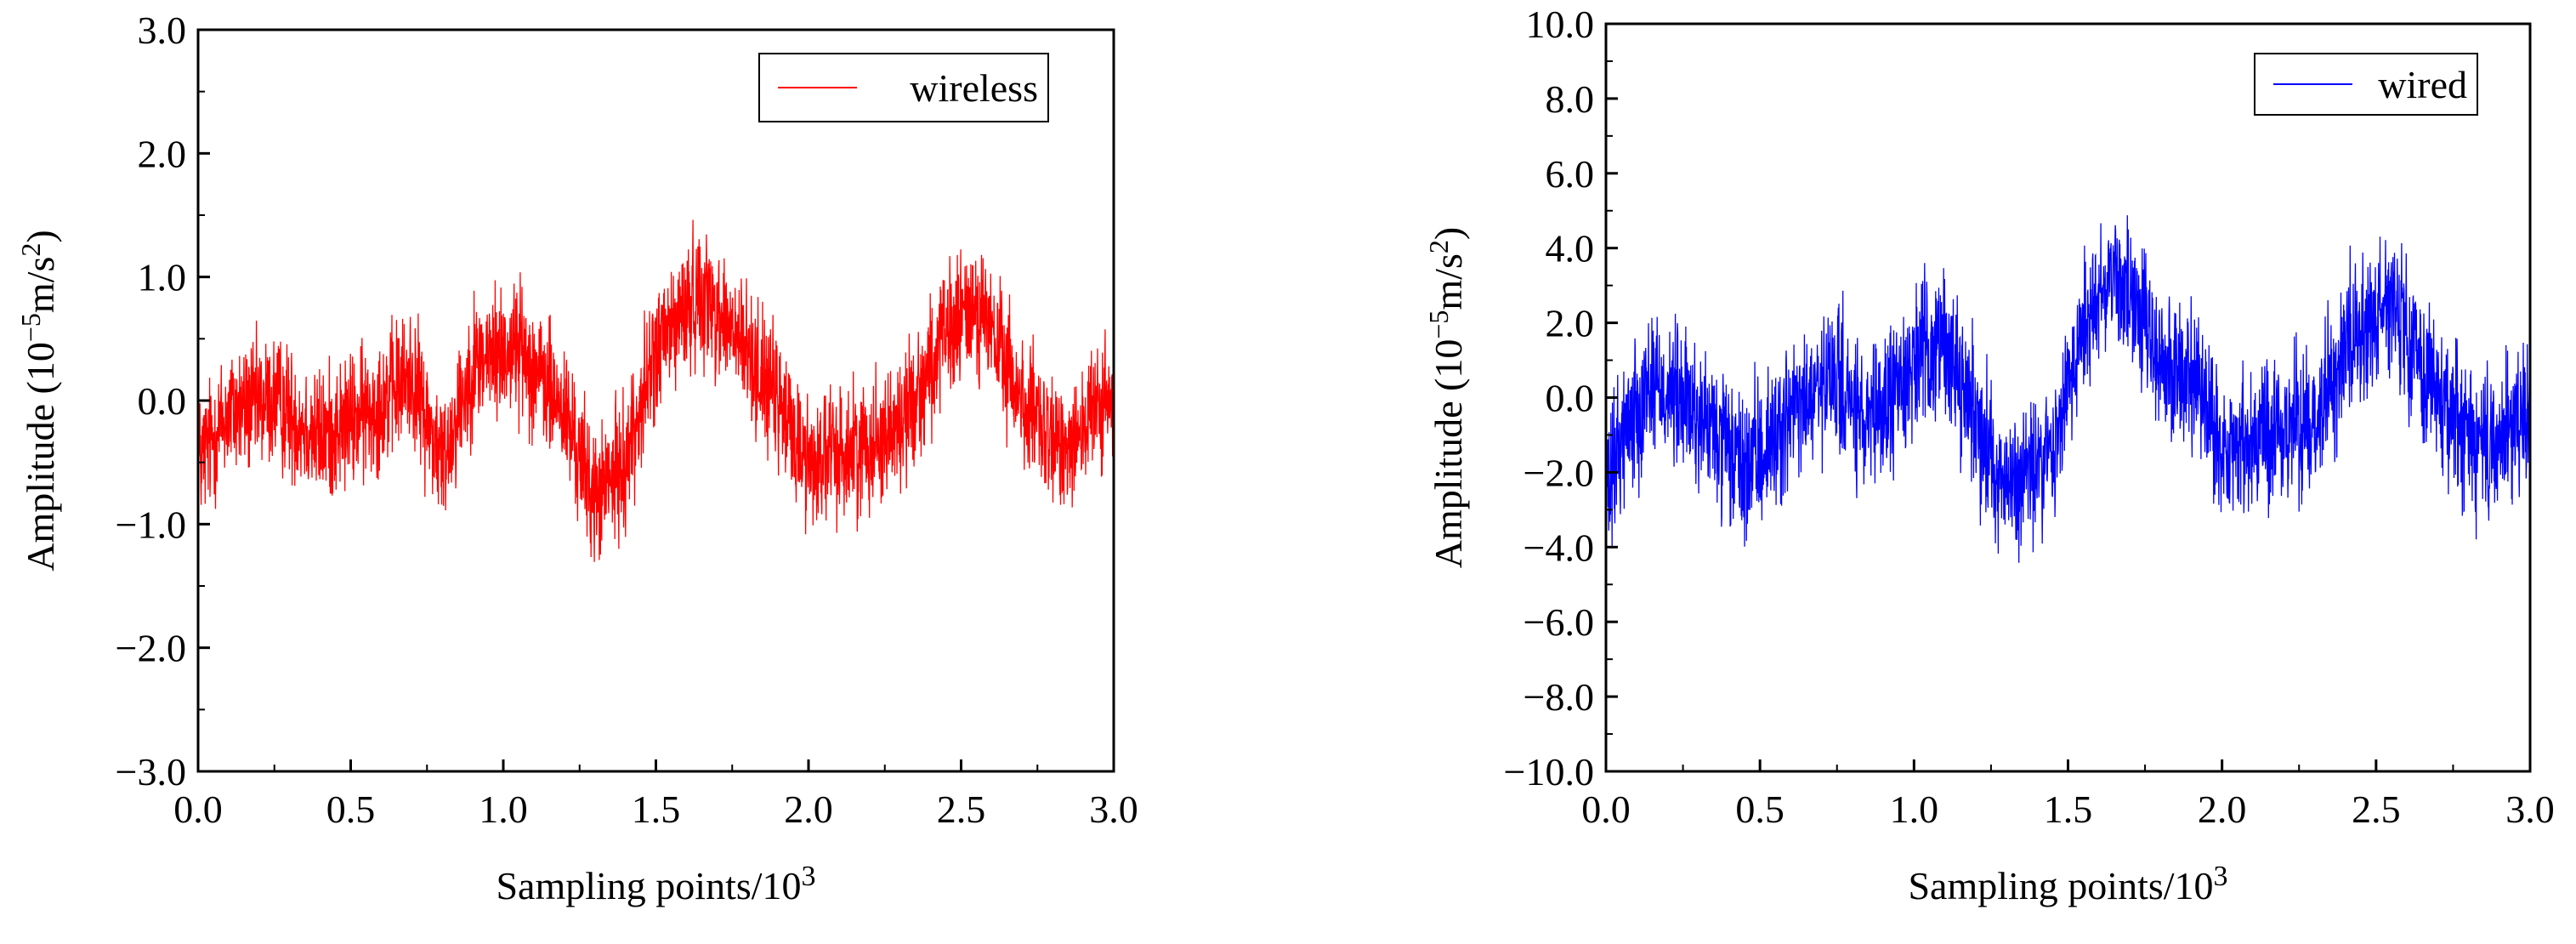 This screenshot has width=2576, height=944. I want to click on y-tick-label: −4.0, so click(1559, 548).